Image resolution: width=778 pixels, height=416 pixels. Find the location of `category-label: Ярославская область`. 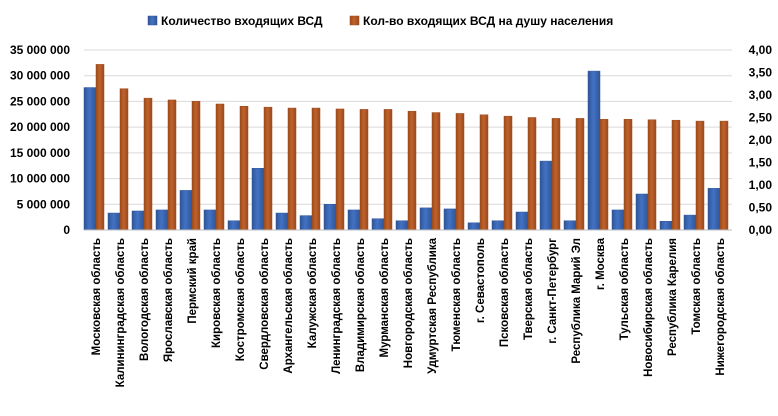

category-label: Ярославская область is located at coordinates (169, 300).